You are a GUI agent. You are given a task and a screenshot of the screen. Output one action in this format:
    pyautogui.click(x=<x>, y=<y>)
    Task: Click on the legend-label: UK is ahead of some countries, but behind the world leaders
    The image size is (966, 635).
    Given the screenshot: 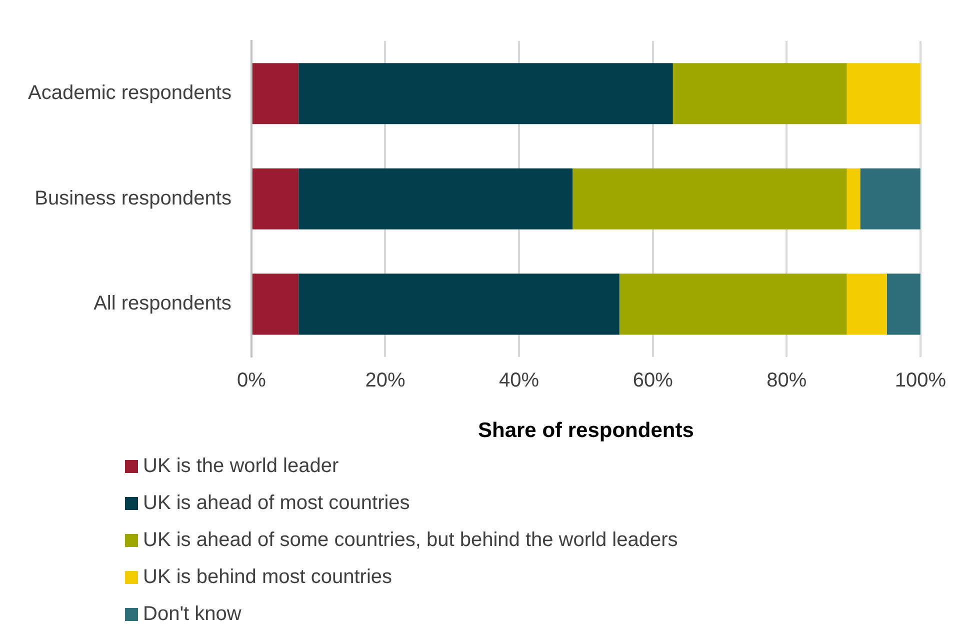 What is the action you would take?
    pyautogui.click(x=410, y=540)
    